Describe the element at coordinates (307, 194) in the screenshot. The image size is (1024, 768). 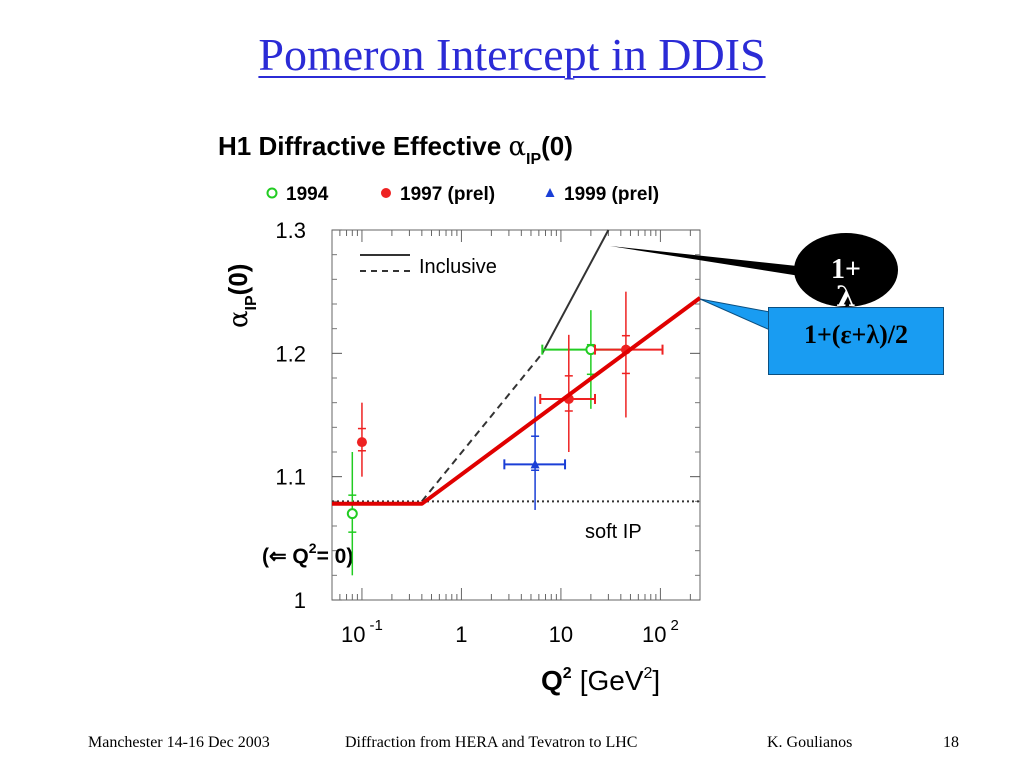
I see `legend-label: 1994` at that location.